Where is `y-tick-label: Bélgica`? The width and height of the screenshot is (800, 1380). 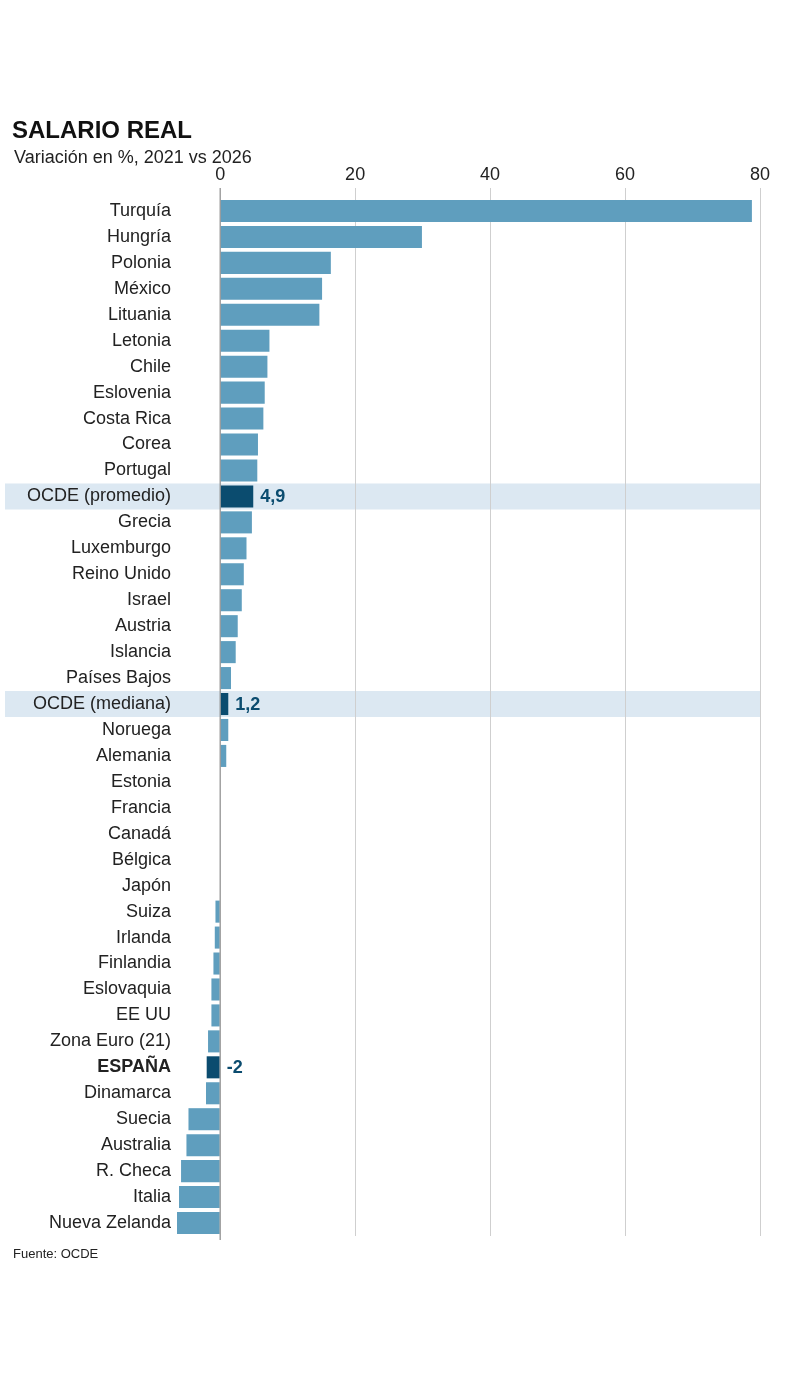 y-tick-label: Bélgica is located at coordinates (141, 858).